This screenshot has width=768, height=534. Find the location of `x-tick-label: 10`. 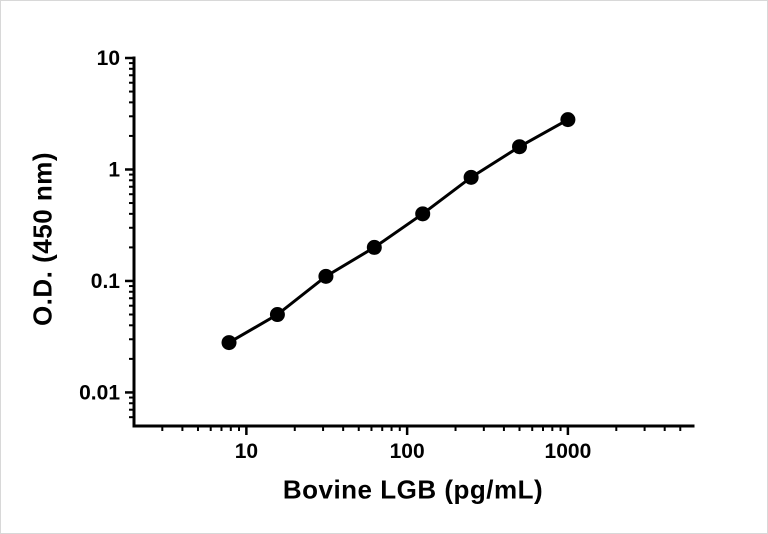

x-tick-label: 10 is located at coordinates (246, 451).